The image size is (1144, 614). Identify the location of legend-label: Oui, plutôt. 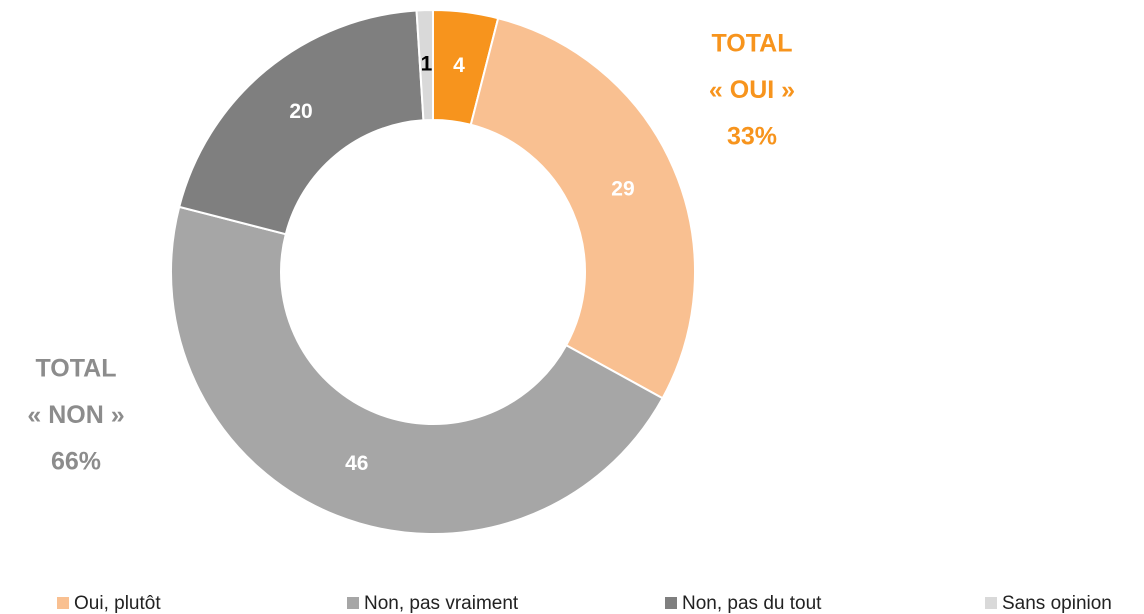
(117, 603).